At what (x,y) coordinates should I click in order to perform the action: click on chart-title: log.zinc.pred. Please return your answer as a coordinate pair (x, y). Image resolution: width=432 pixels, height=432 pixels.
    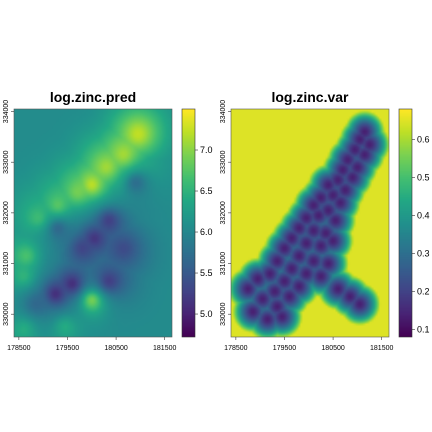
    Looking at the image, I should click on (93, 97).